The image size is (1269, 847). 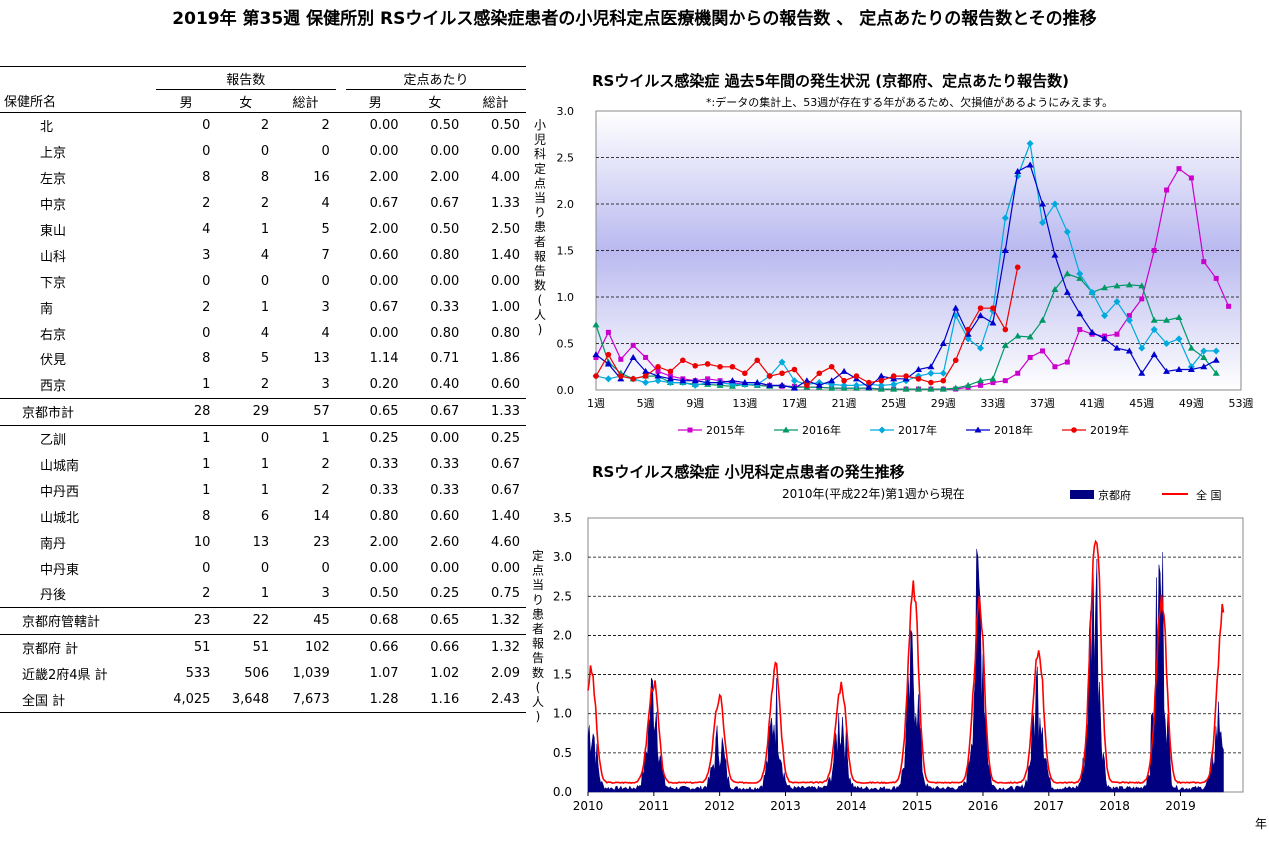 What do you see at coordinates (538, 717) in the screenshot?
I see `y-axis-label-char: )` at bounding box center [538, 717].